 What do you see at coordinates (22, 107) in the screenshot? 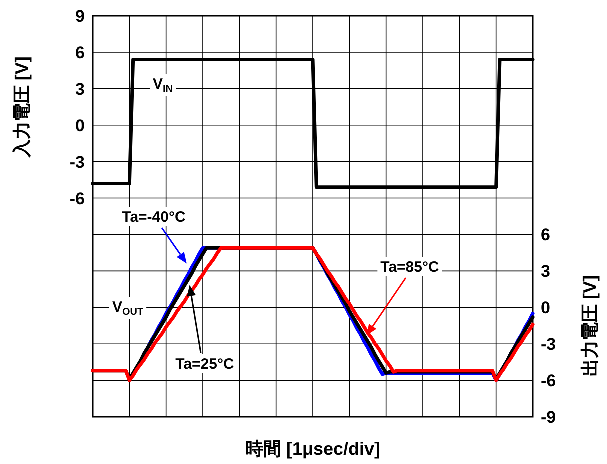
I see `y-axis-title: 入力電圧 [V]` at bounding box center [22, 107].